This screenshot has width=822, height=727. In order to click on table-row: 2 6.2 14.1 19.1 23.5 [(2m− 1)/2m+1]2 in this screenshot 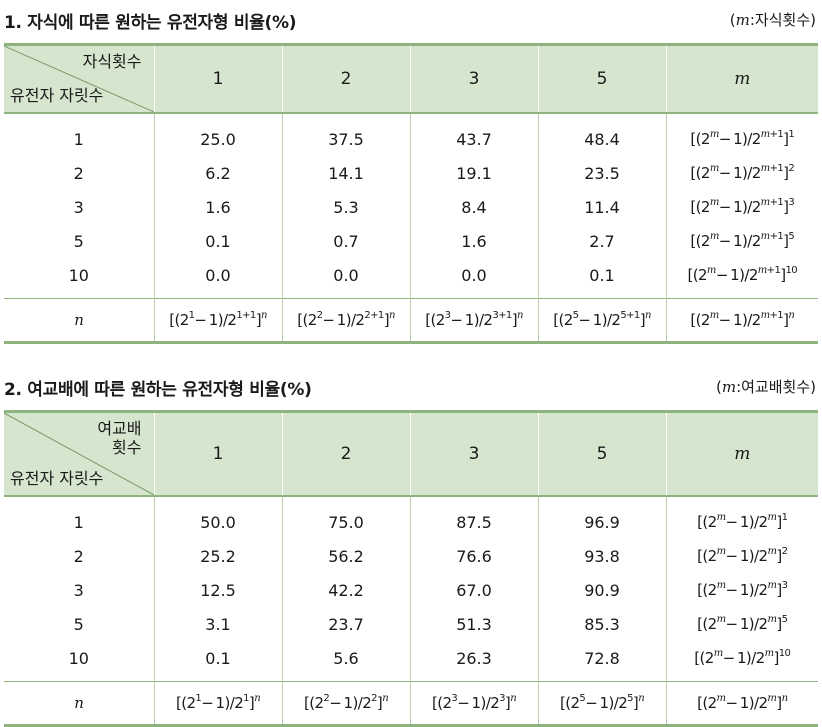, I will do `click(411, 173)`.